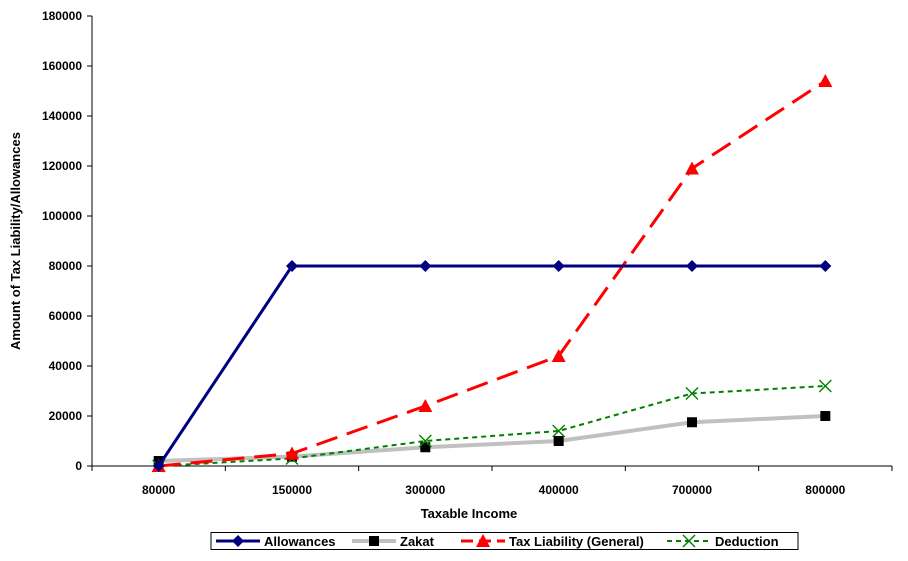 This screenshot has width=908, height=561. Describe the element at coordinates (62, 66) in the screenshot. I see `y-tick-label: 160000` at that location.